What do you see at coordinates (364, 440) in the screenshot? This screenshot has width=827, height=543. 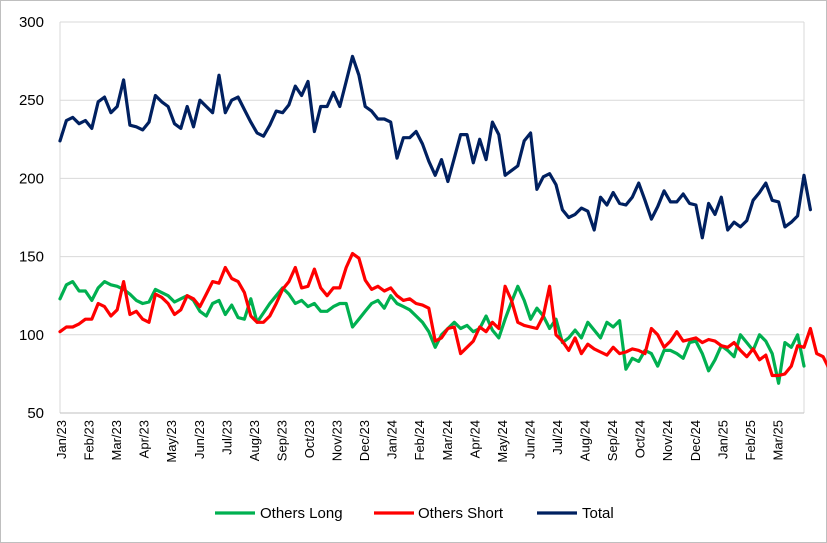 I see `x-tick-label: Dec/23` at bounding box center [364, 440].